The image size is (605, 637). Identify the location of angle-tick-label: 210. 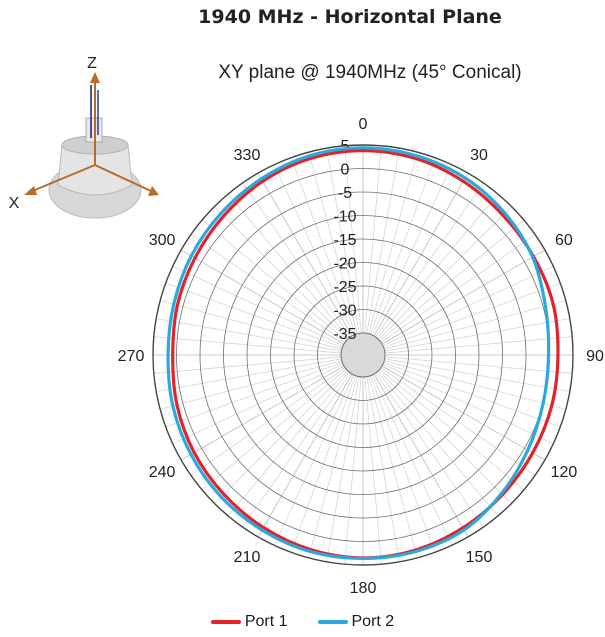
(247, 557).